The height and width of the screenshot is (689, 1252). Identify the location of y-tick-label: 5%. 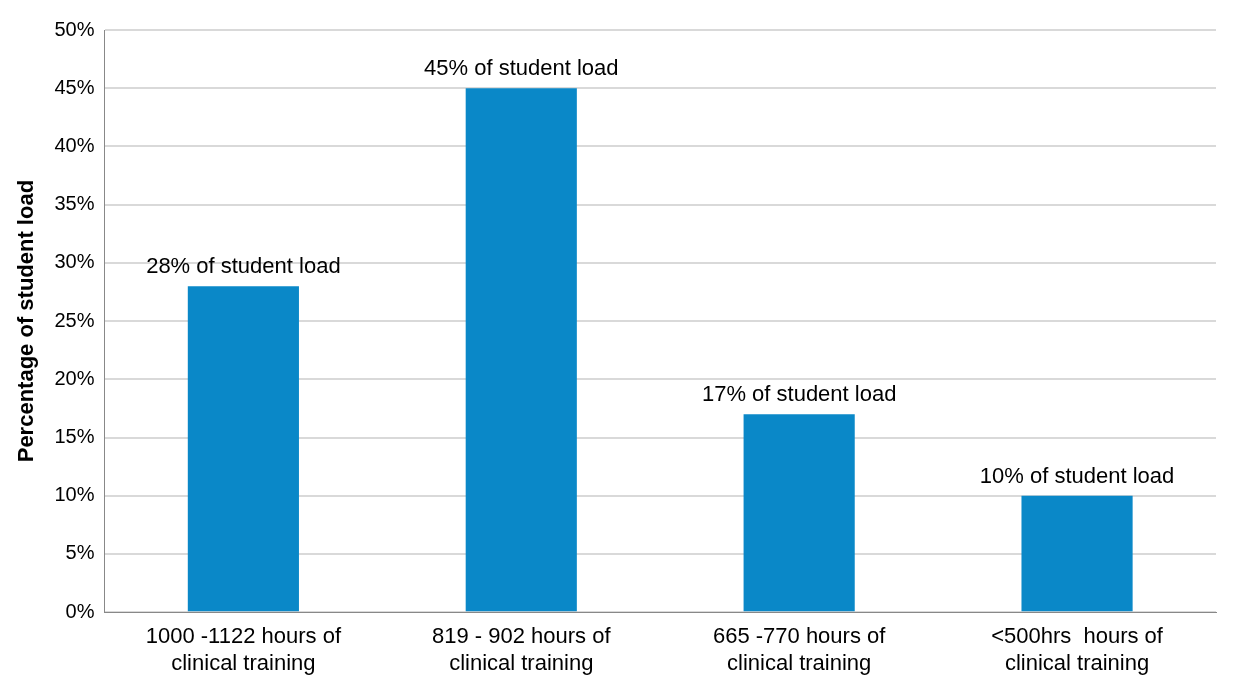
(80, 552).